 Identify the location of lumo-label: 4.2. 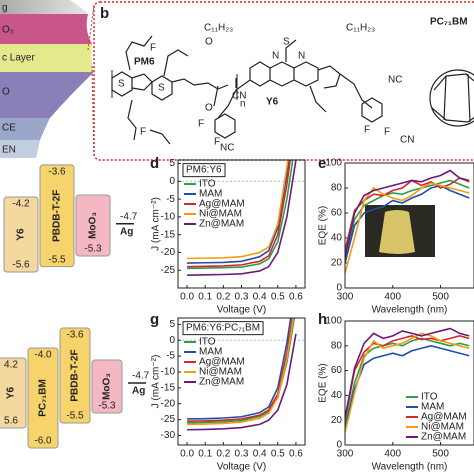
(11, 365).